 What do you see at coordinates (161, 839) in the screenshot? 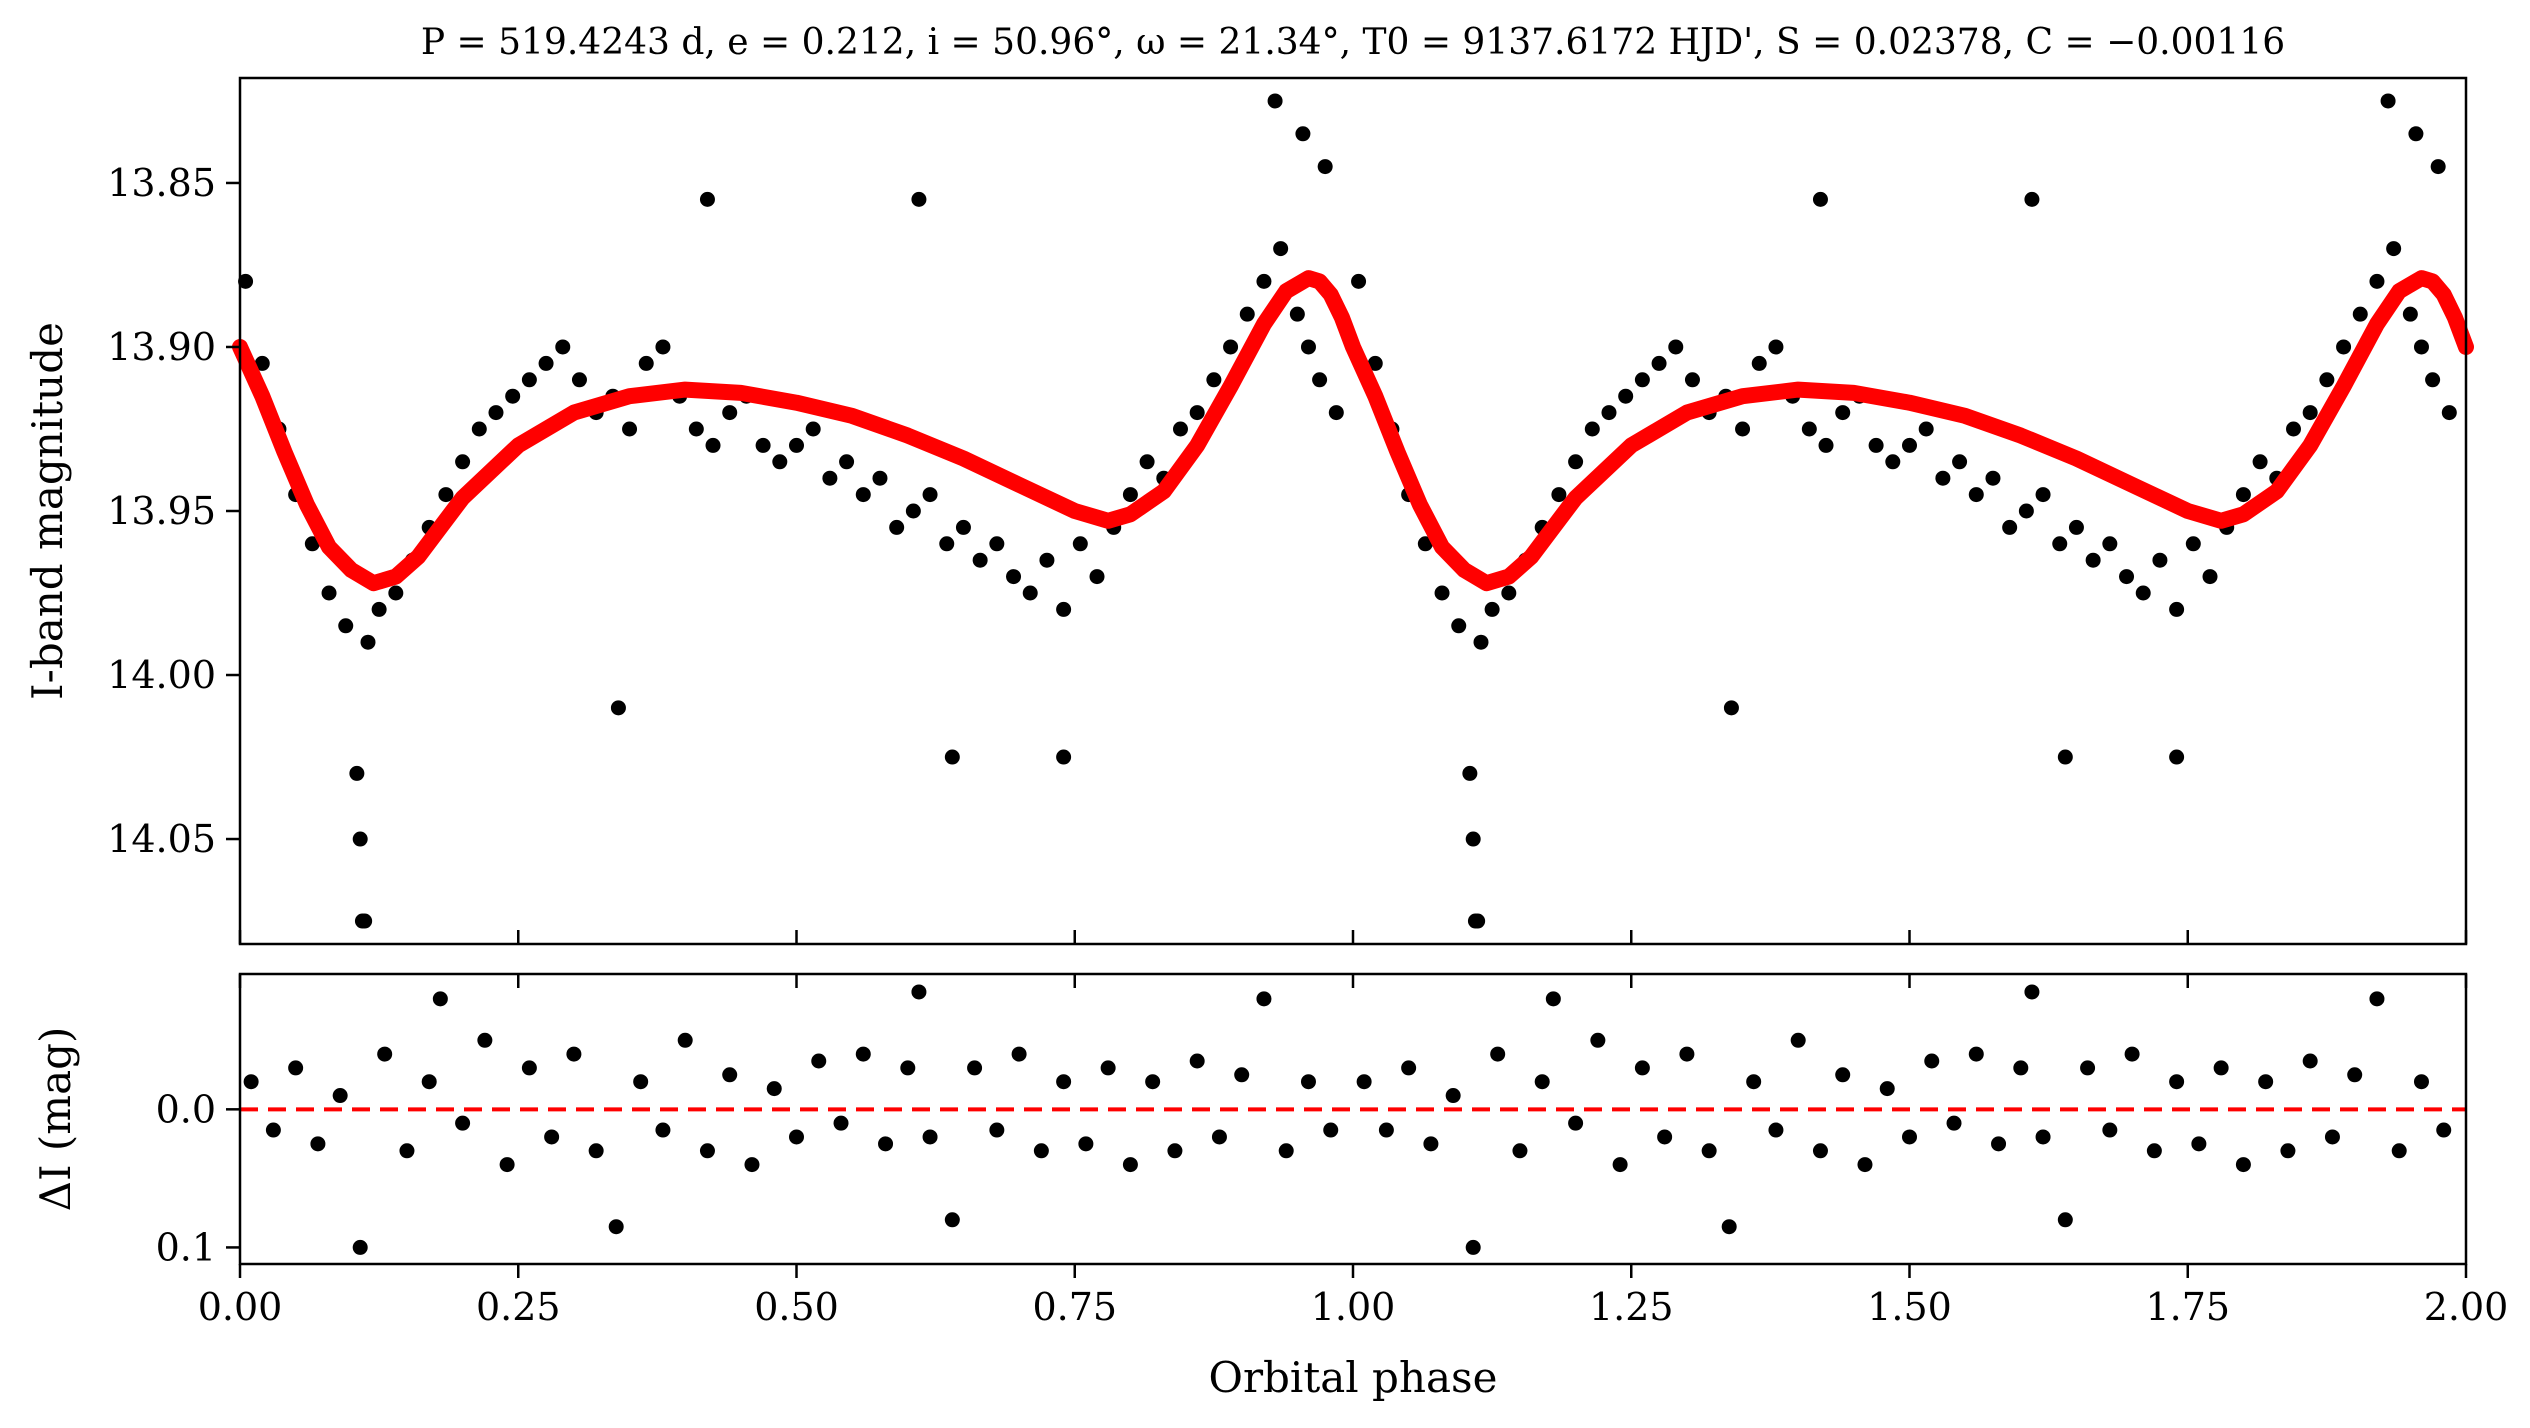
I see `y-tick-label: 14.05` at bounding box center [161, 839].